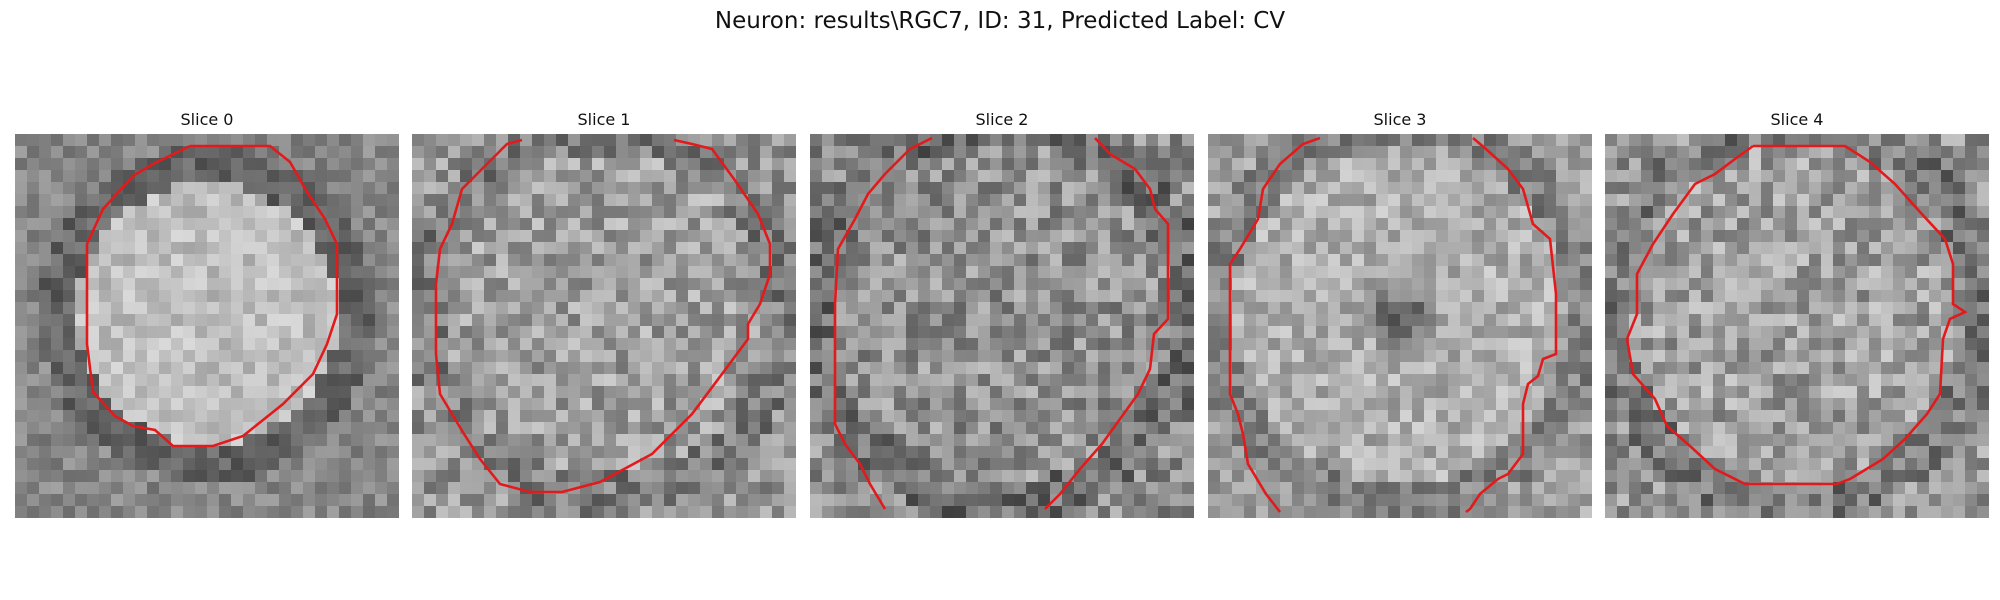 The image size is (2000, 600). I want to click on slice-title: Slice 1, so click(604, 119).